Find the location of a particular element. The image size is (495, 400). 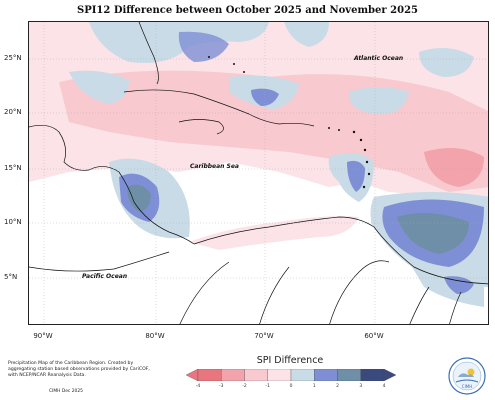

legend-title: SPI Difference is located at coordinates (290, 360).